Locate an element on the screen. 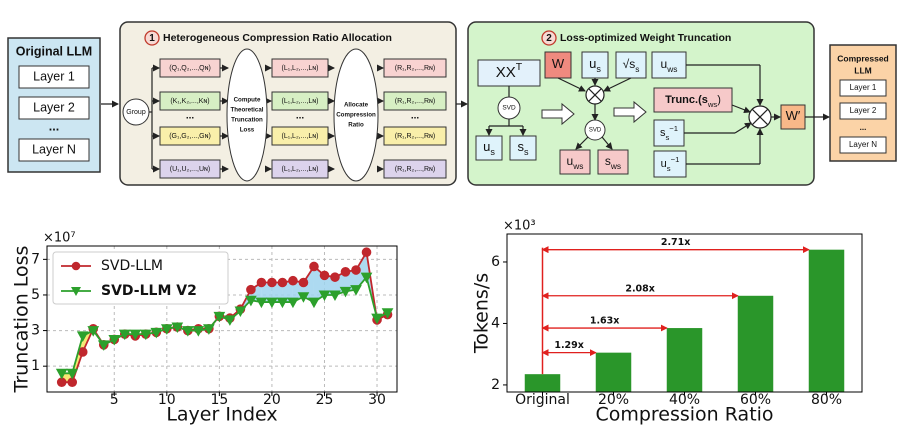 The height and width of the screenshot is (432, 906). math-part: √s is located at coordinates (629, 64).